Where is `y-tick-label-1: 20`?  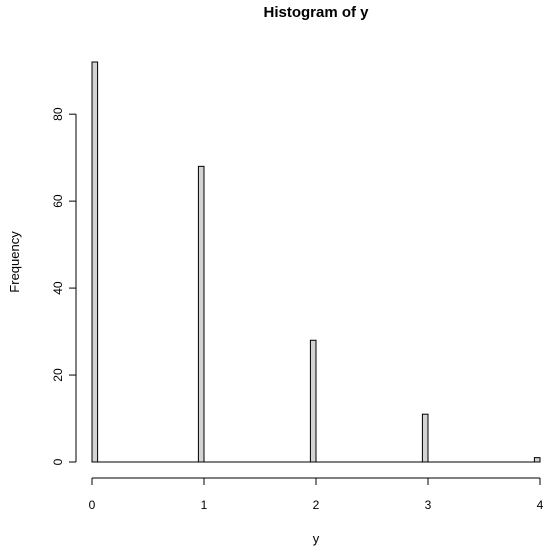
y-tick-label-1: 20 is located at coordinates (58, 375).